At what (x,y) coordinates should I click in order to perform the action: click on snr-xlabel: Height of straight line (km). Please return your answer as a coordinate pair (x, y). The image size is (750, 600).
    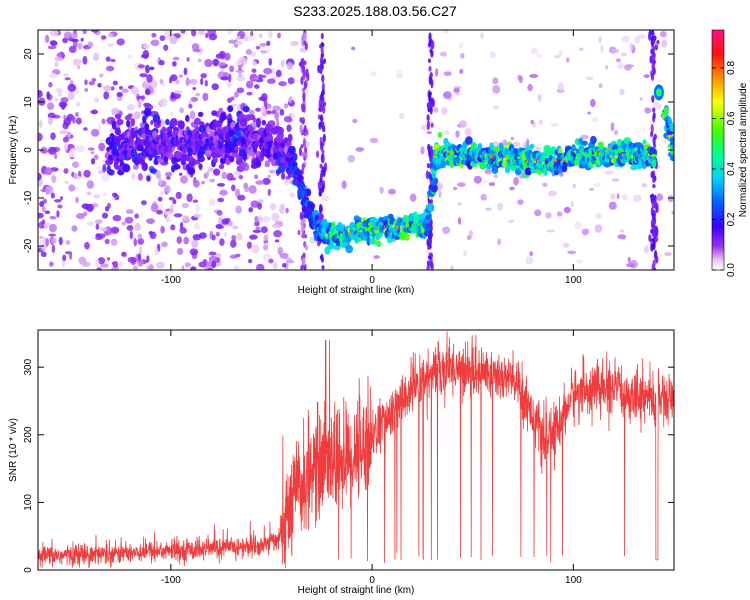
    Looking at the image, I should click on (356, 590).